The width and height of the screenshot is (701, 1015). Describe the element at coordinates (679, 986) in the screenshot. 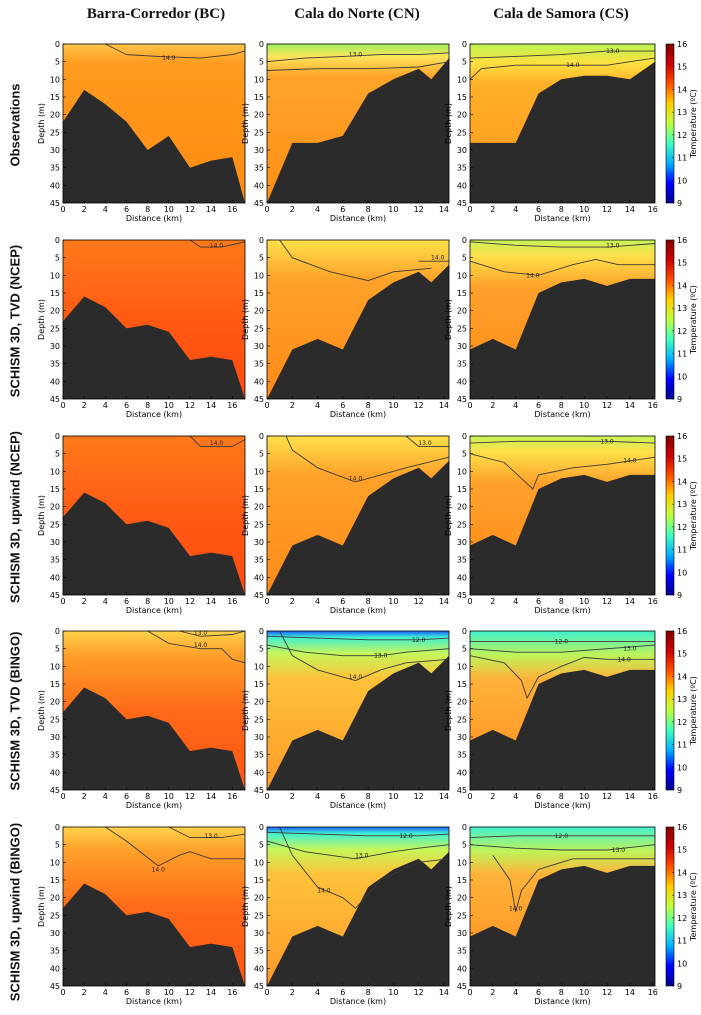

I see `colorbar-tick-label: 9` at that location.